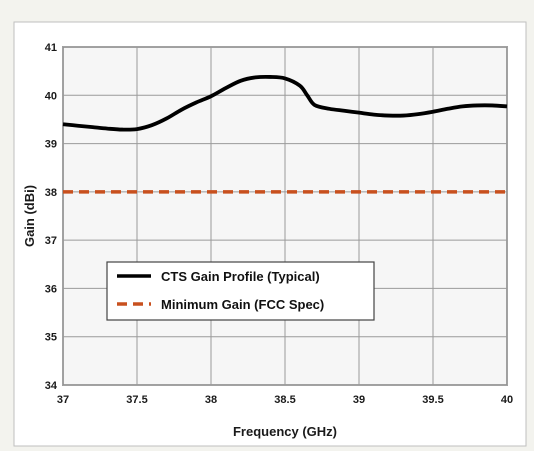  What do you see at coordinates (51, 386) in the screenshot?
I see `y-tick-label: 34` at bounding box center [51, 386].